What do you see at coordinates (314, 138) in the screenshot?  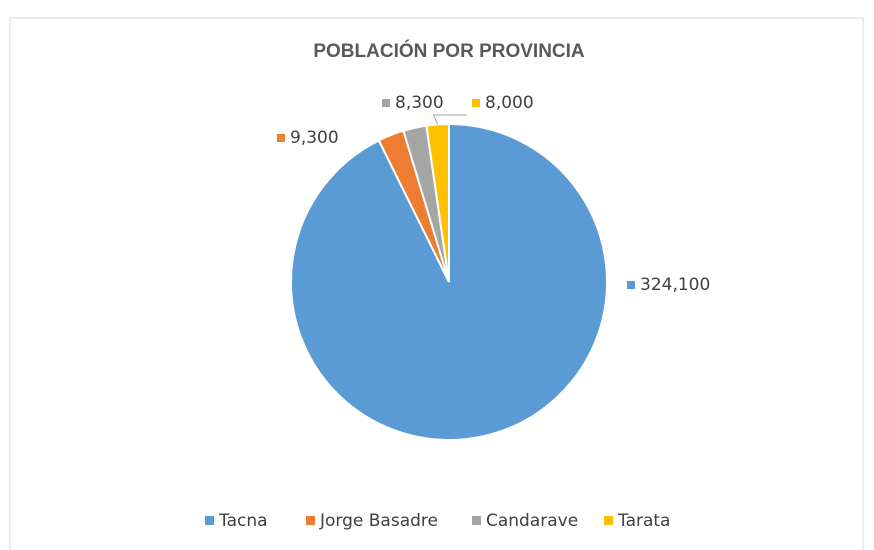 I see `data-label: 9,300` at bounding box center [314, 138].